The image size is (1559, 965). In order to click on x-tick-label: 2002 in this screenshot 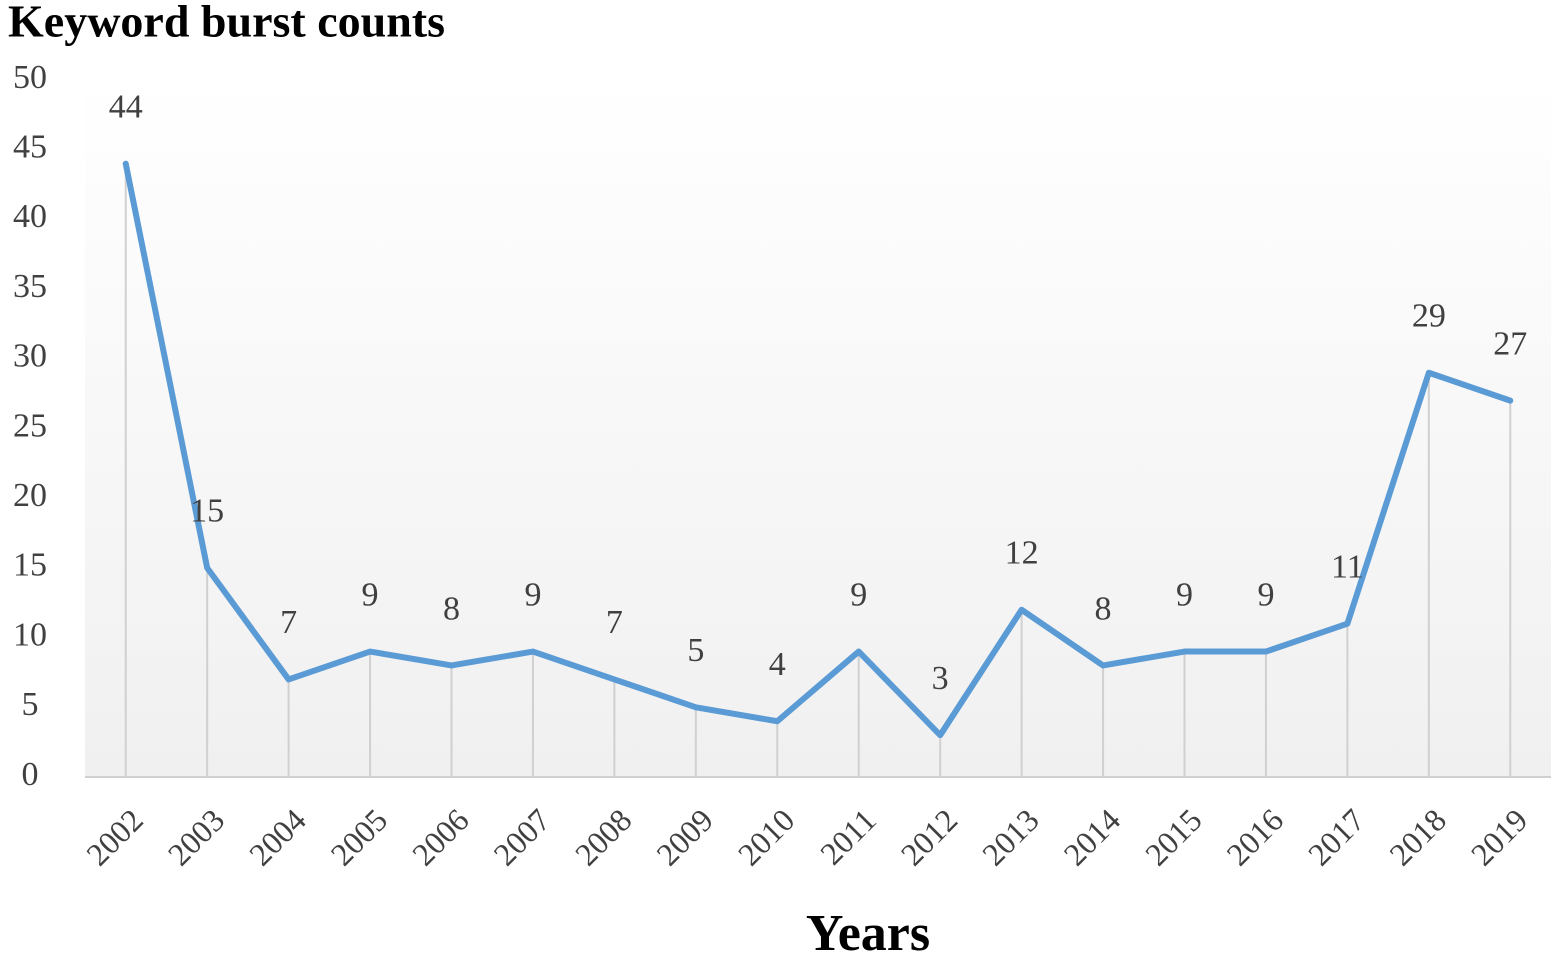, I will do `click(114, 837)`.